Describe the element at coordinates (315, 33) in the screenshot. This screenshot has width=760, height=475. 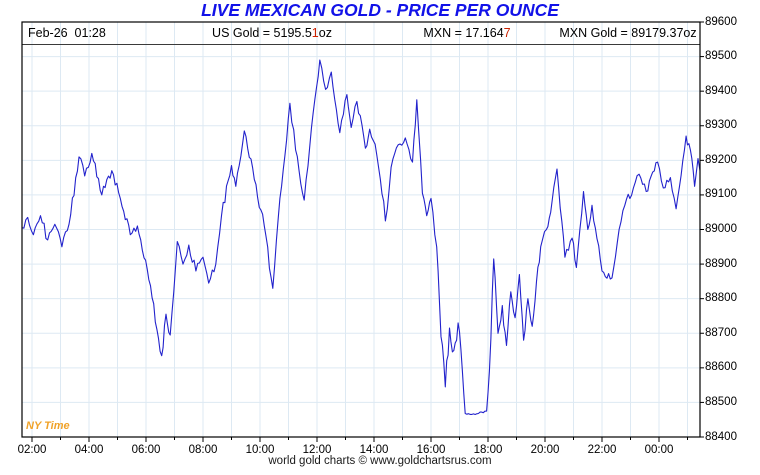
I see `us-gold-last-tick-digit: 1` at that location.